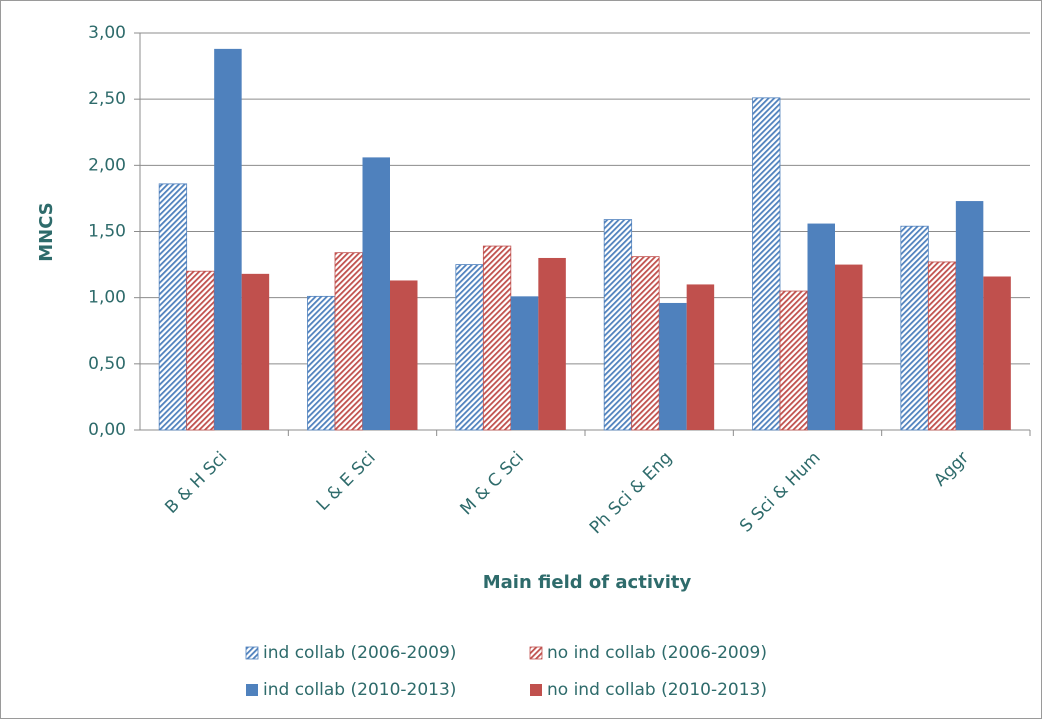 This screenshot has height=720, width=1043. I want to click on legend-label: ind collab (2006-2009), so click(359, 653).